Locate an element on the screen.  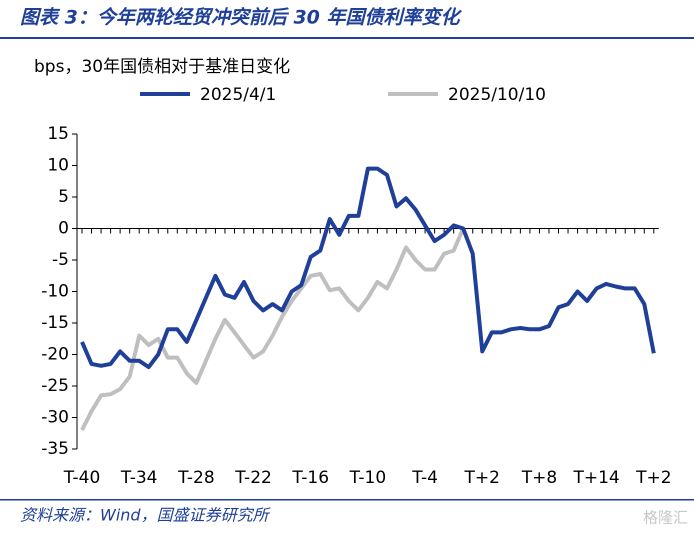
title-rule is located at coordinates (347, 38).